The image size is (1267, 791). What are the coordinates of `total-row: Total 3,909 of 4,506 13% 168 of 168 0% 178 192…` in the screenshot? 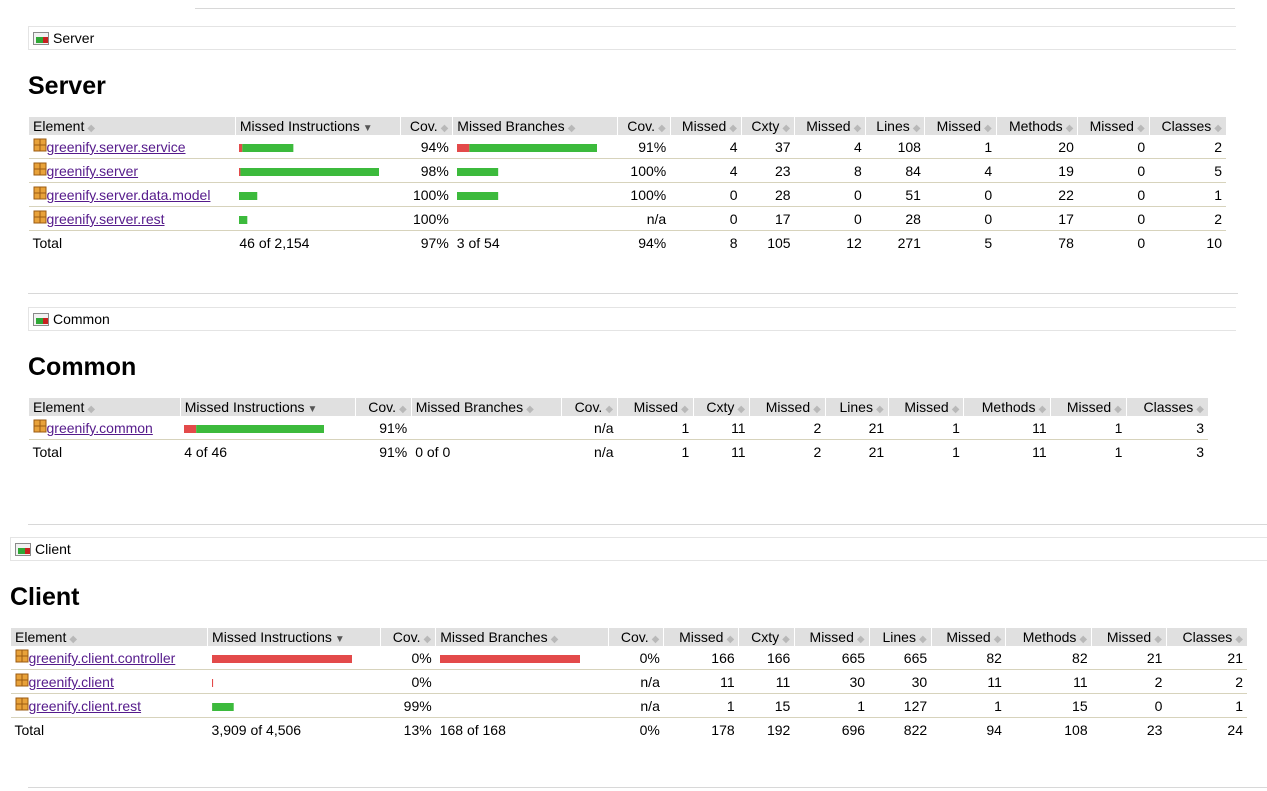 It's located at (628, 729).